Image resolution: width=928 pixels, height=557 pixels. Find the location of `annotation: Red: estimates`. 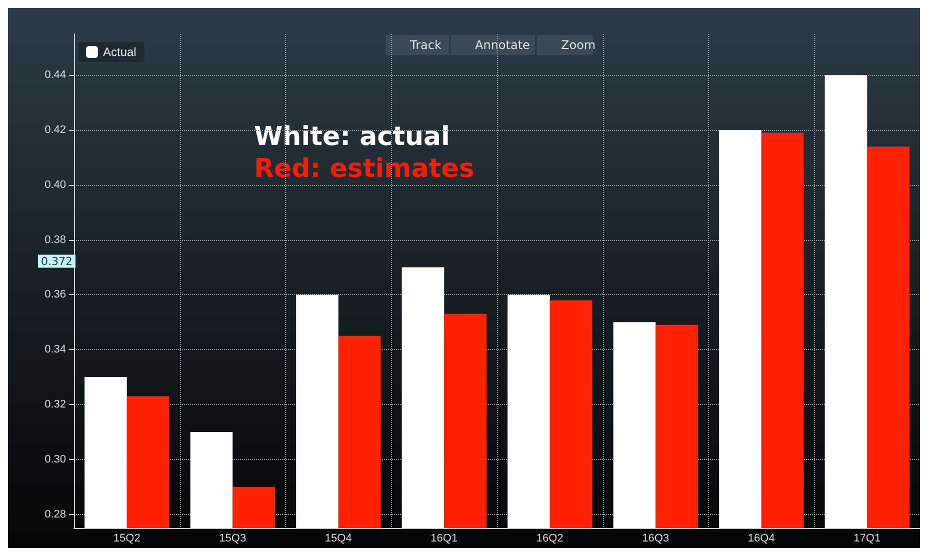

annotation: Red: estimates is located at coordinates (364, 169).